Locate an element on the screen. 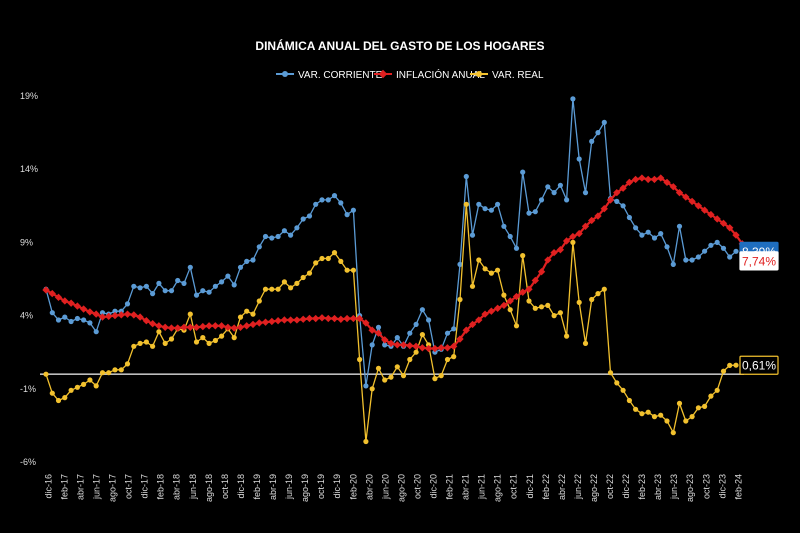 This screenshot has width=800, height=533. x-tick-label: jun-21 is located at coordinates (482, 487).